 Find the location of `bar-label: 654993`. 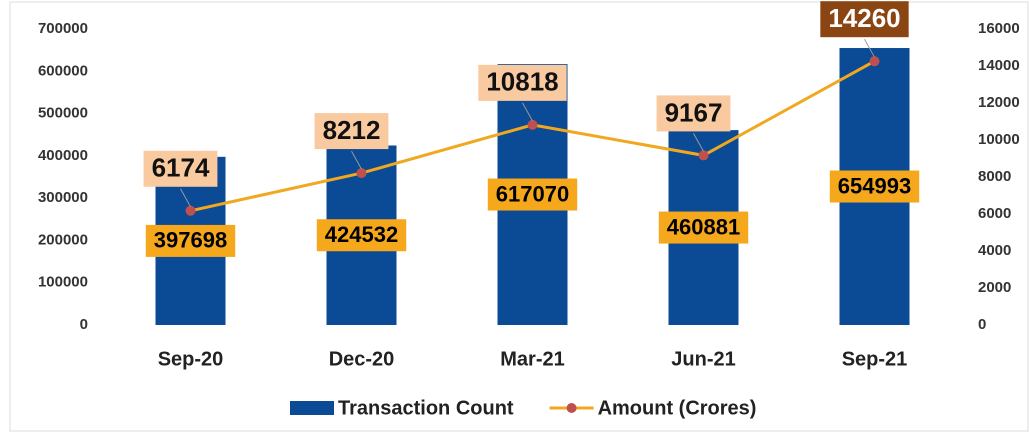

bar-label: 654993 is located at coordinates (874, 186).